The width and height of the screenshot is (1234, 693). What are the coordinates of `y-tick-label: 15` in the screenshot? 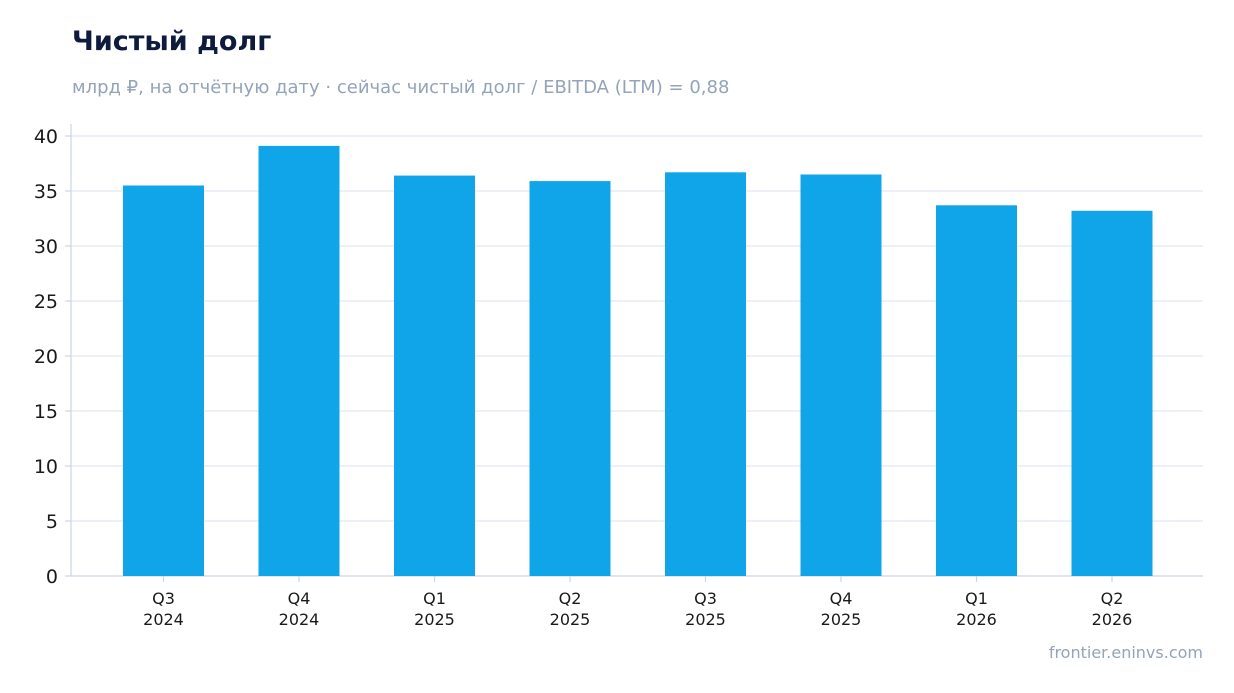 It's located at (46, 412).